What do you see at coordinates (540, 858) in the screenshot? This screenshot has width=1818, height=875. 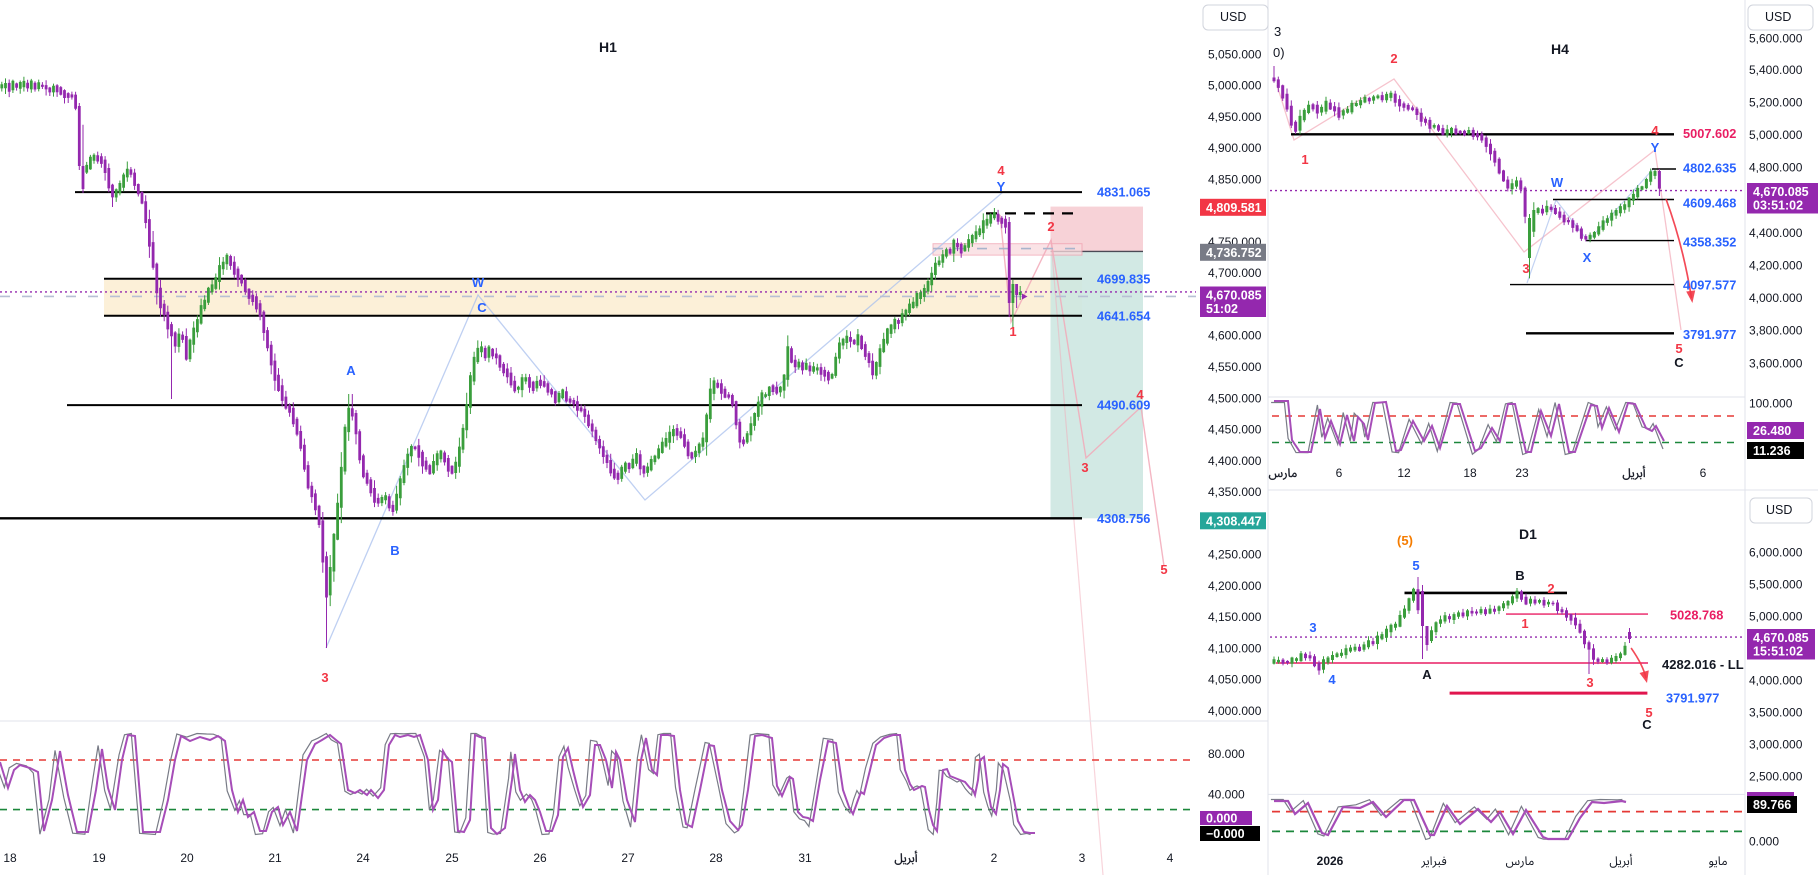 I see `svg-text: 26` at bounding box center [540, 858].